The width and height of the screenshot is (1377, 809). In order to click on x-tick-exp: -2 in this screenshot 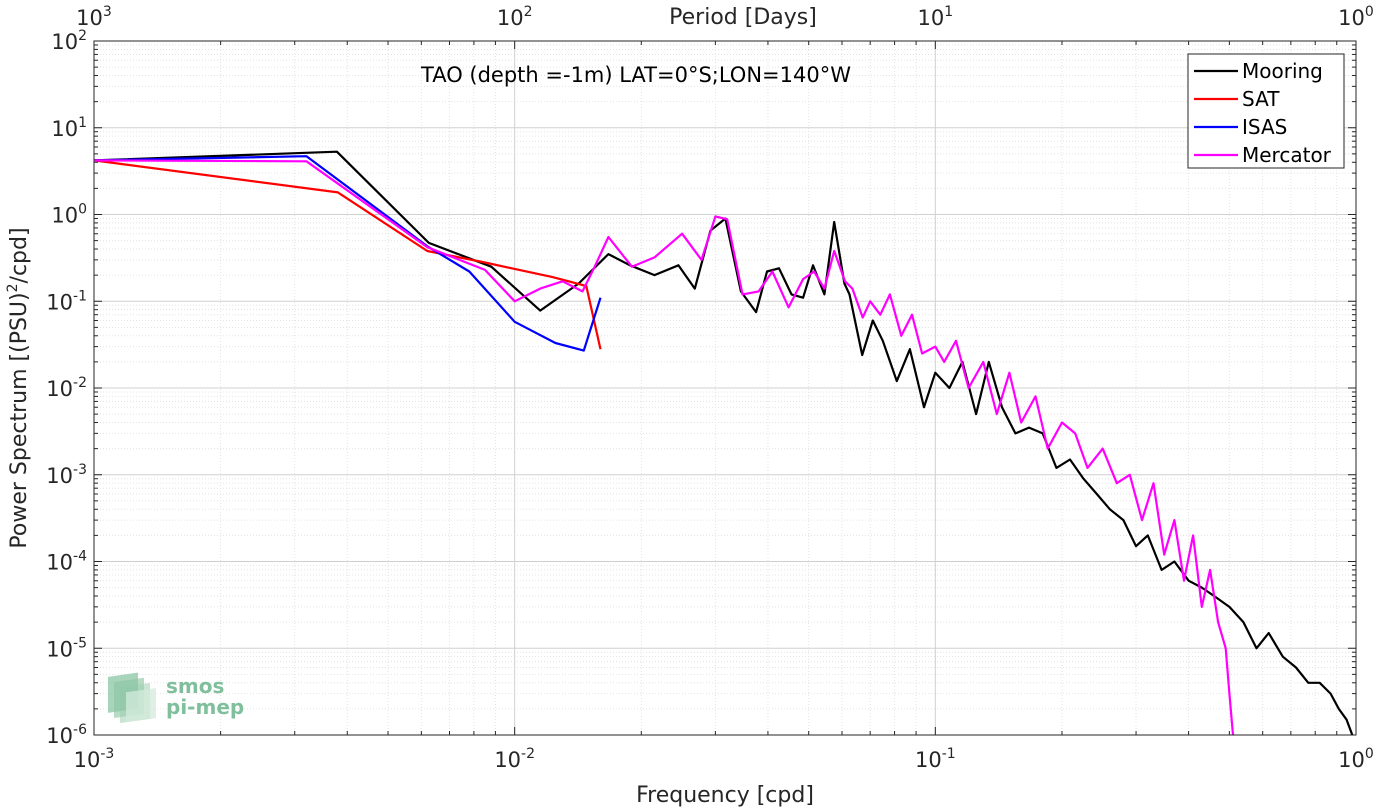, I will do `click(528, 754)`.